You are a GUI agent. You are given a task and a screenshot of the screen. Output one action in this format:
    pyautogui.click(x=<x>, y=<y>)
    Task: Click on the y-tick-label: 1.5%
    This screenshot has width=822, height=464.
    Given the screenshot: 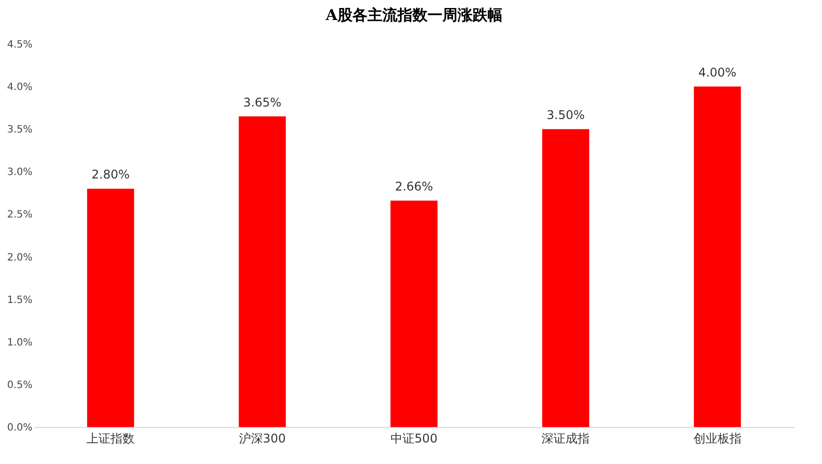 What is the action you would take?
    pyautogui.click(x=19, y=300)
    